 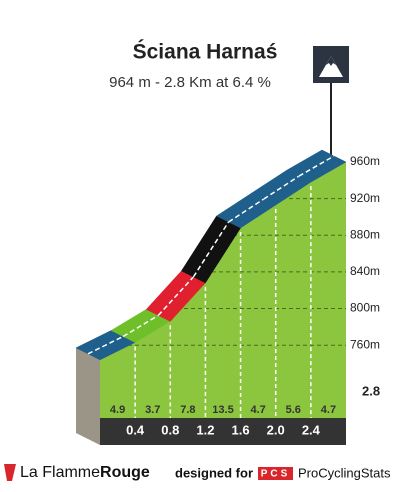 I want to click on brand: La FlammeRouge, so click(x=85, y=472).